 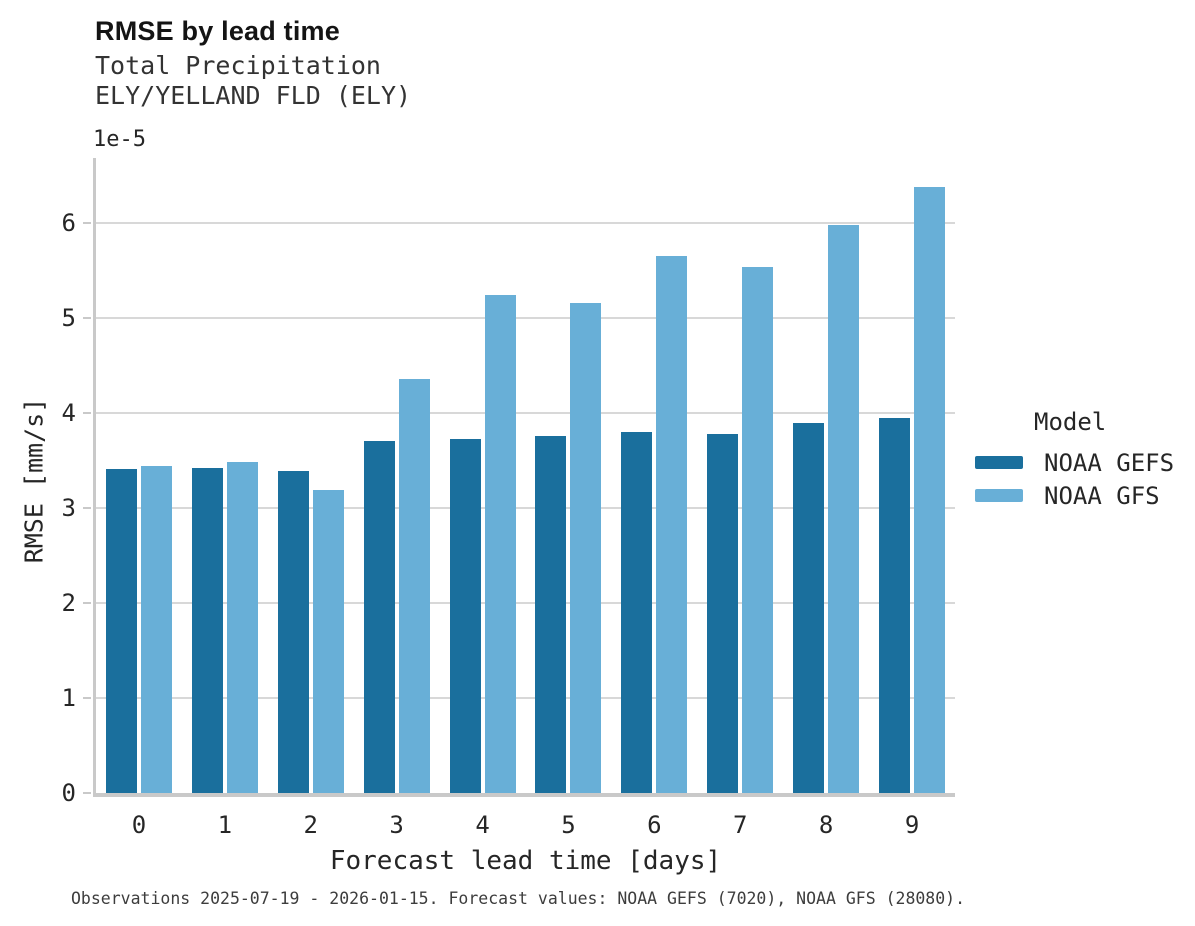 I want to click on x-tick-label-2: 2, so click(x=310, y=825).